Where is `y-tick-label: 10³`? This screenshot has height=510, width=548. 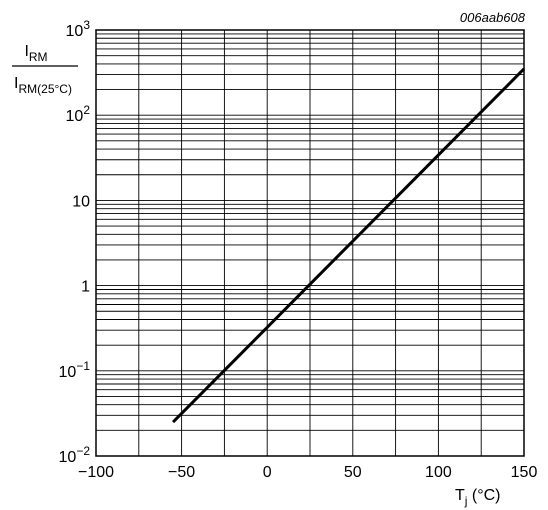
y-tick-label: 10³ is located at coordinates (78, 29).